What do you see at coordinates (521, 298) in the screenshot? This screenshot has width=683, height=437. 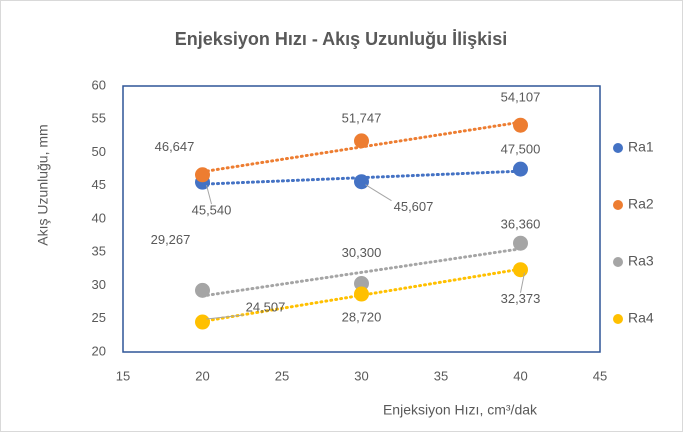 I see `data-label: 32,373` at bounding box center [521, 298].